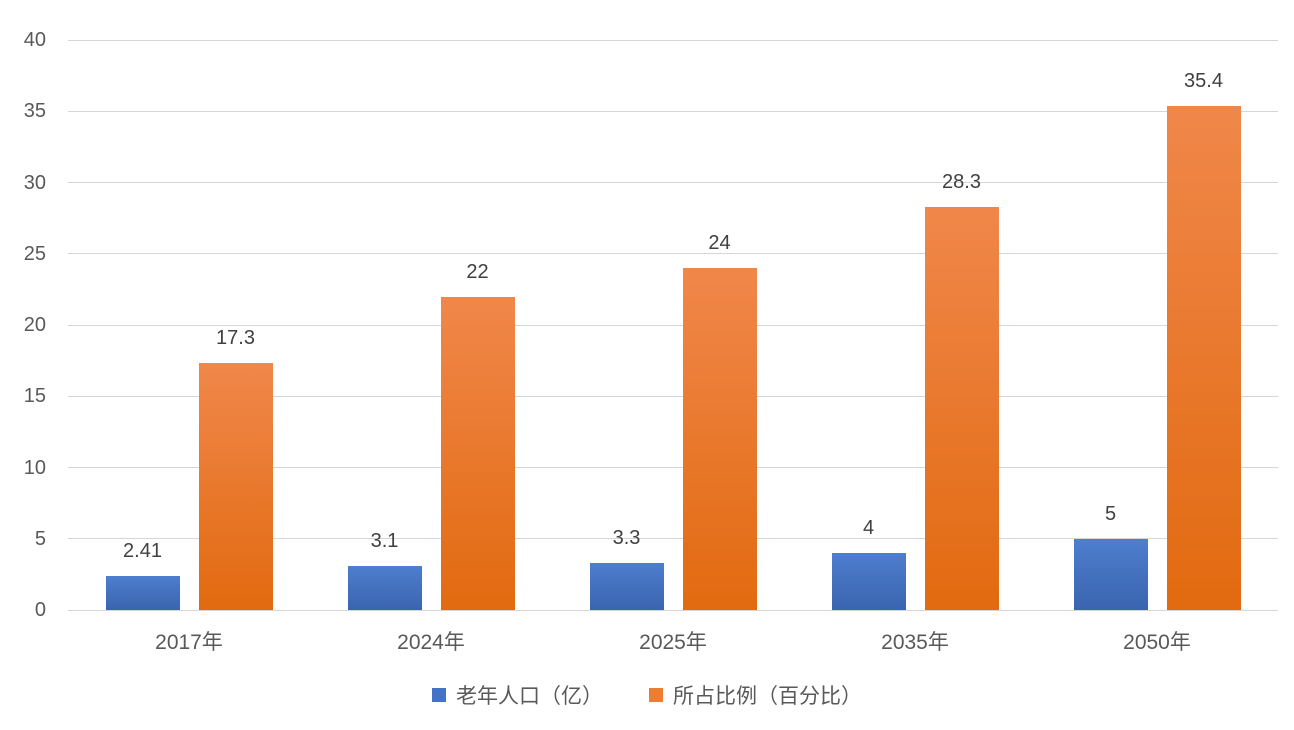 This screenshot has height=730, width=1294. What do you see at coordinates (34, 467) in the screenshot?
I see `y-tick-label: 10` at bounding box center [34, 467].